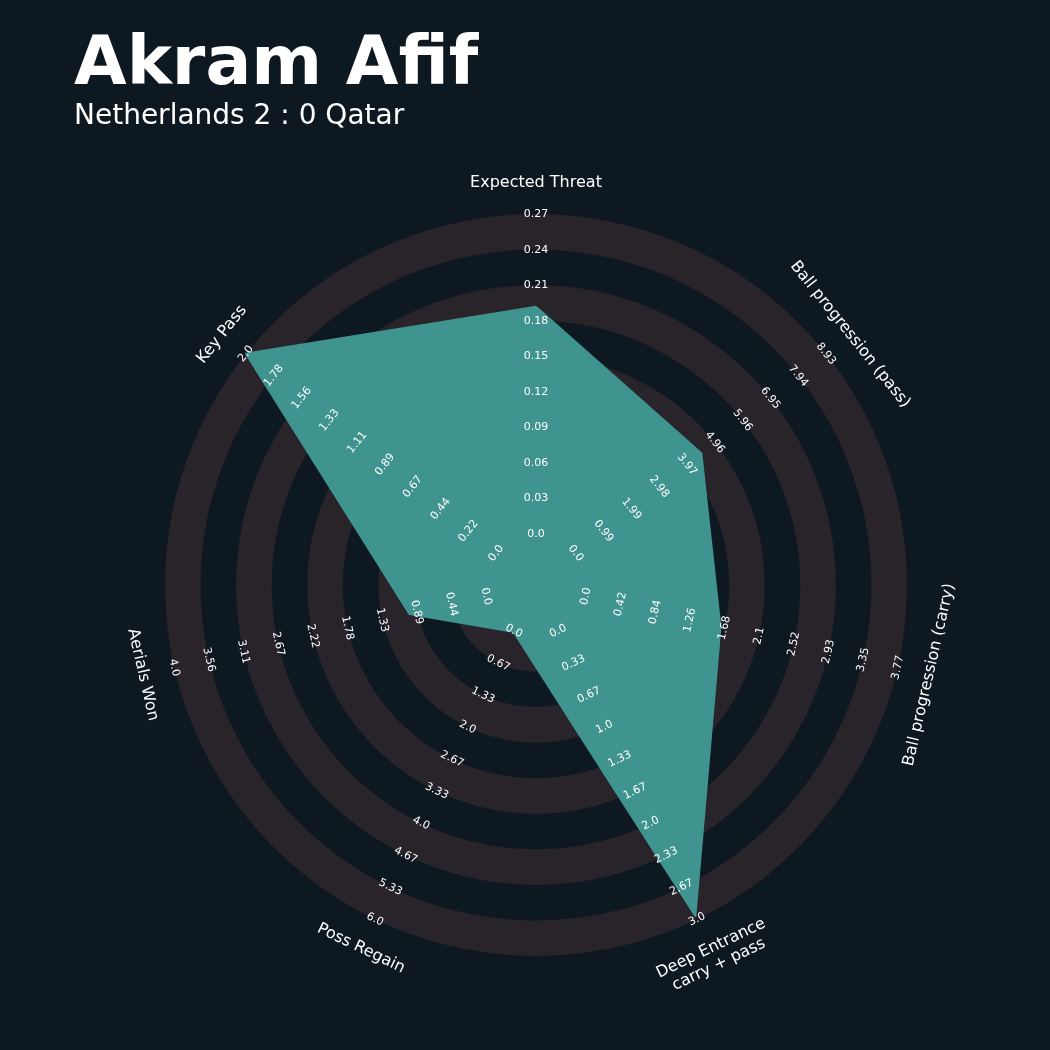 Image resolution: width=1050 pixels, height=1050 pixels. What do you see at coordinates (758, 635) in the screenshot?
I see `text: 2.1` at bounding box center [758, 635].